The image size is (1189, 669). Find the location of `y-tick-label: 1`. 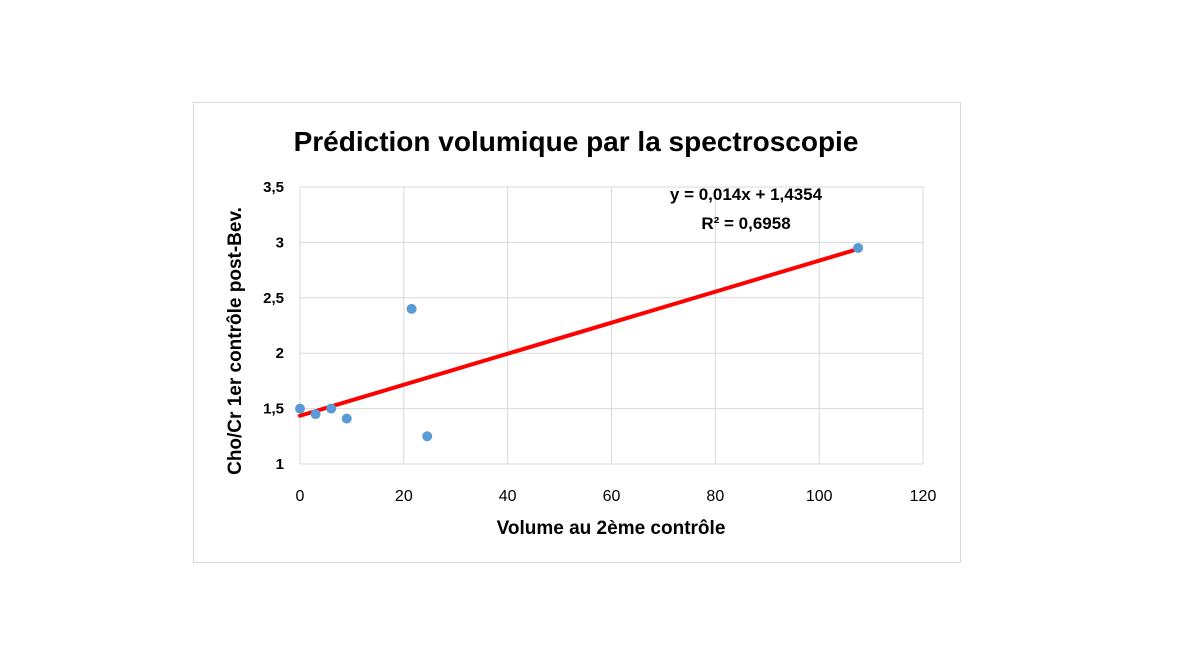

y-tick-label: 1 is located at coordinates (280, 464).